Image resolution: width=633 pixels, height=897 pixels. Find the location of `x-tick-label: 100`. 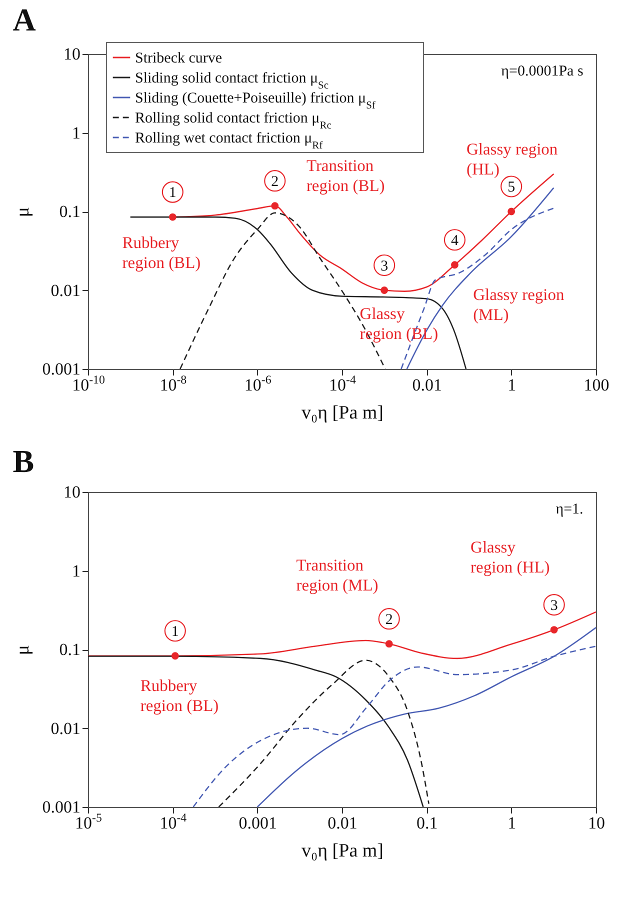

x-tick-label: 100 is located at coordinates (597, 385).